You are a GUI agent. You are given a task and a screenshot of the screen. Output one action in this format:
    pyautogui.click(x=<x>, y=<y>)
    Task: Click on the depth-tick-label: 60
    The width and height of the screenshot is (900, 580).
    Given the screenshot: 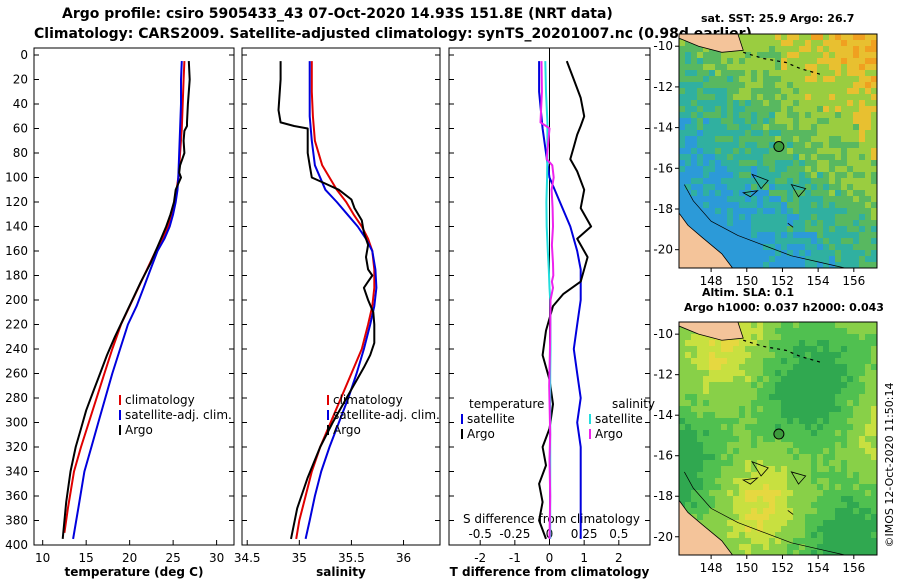 What is the action you would take?
    pyautogui.click(x=20, y=129)
    